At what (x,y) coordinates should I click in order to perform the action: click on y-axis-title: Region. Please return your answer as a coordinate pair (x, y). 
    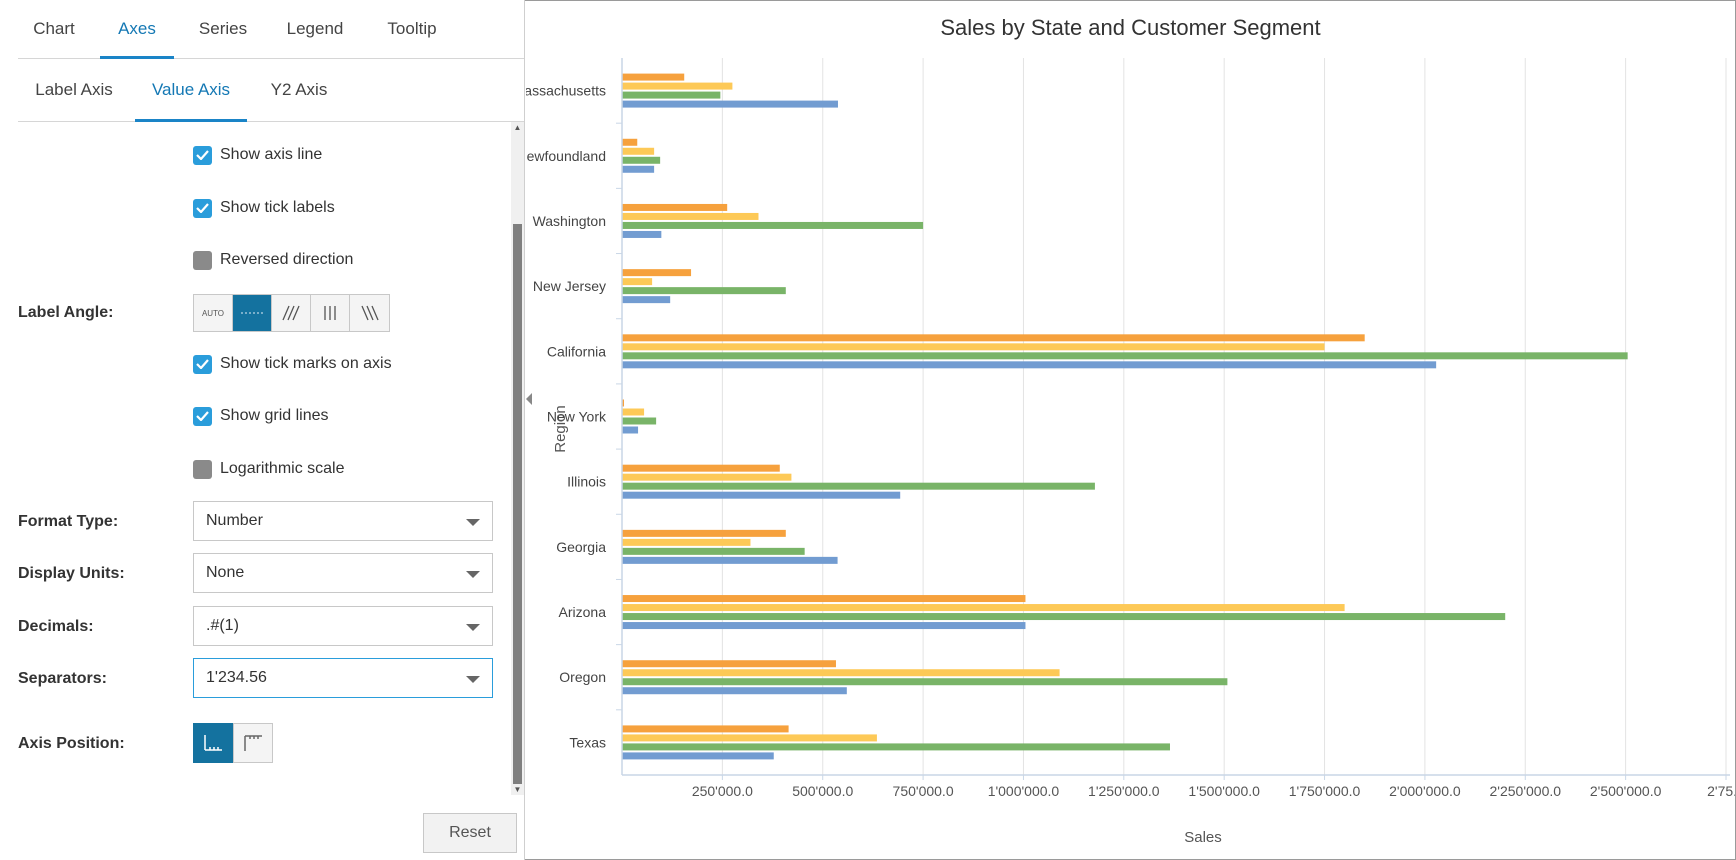
    Looking at the image, I should click on (560, 429).